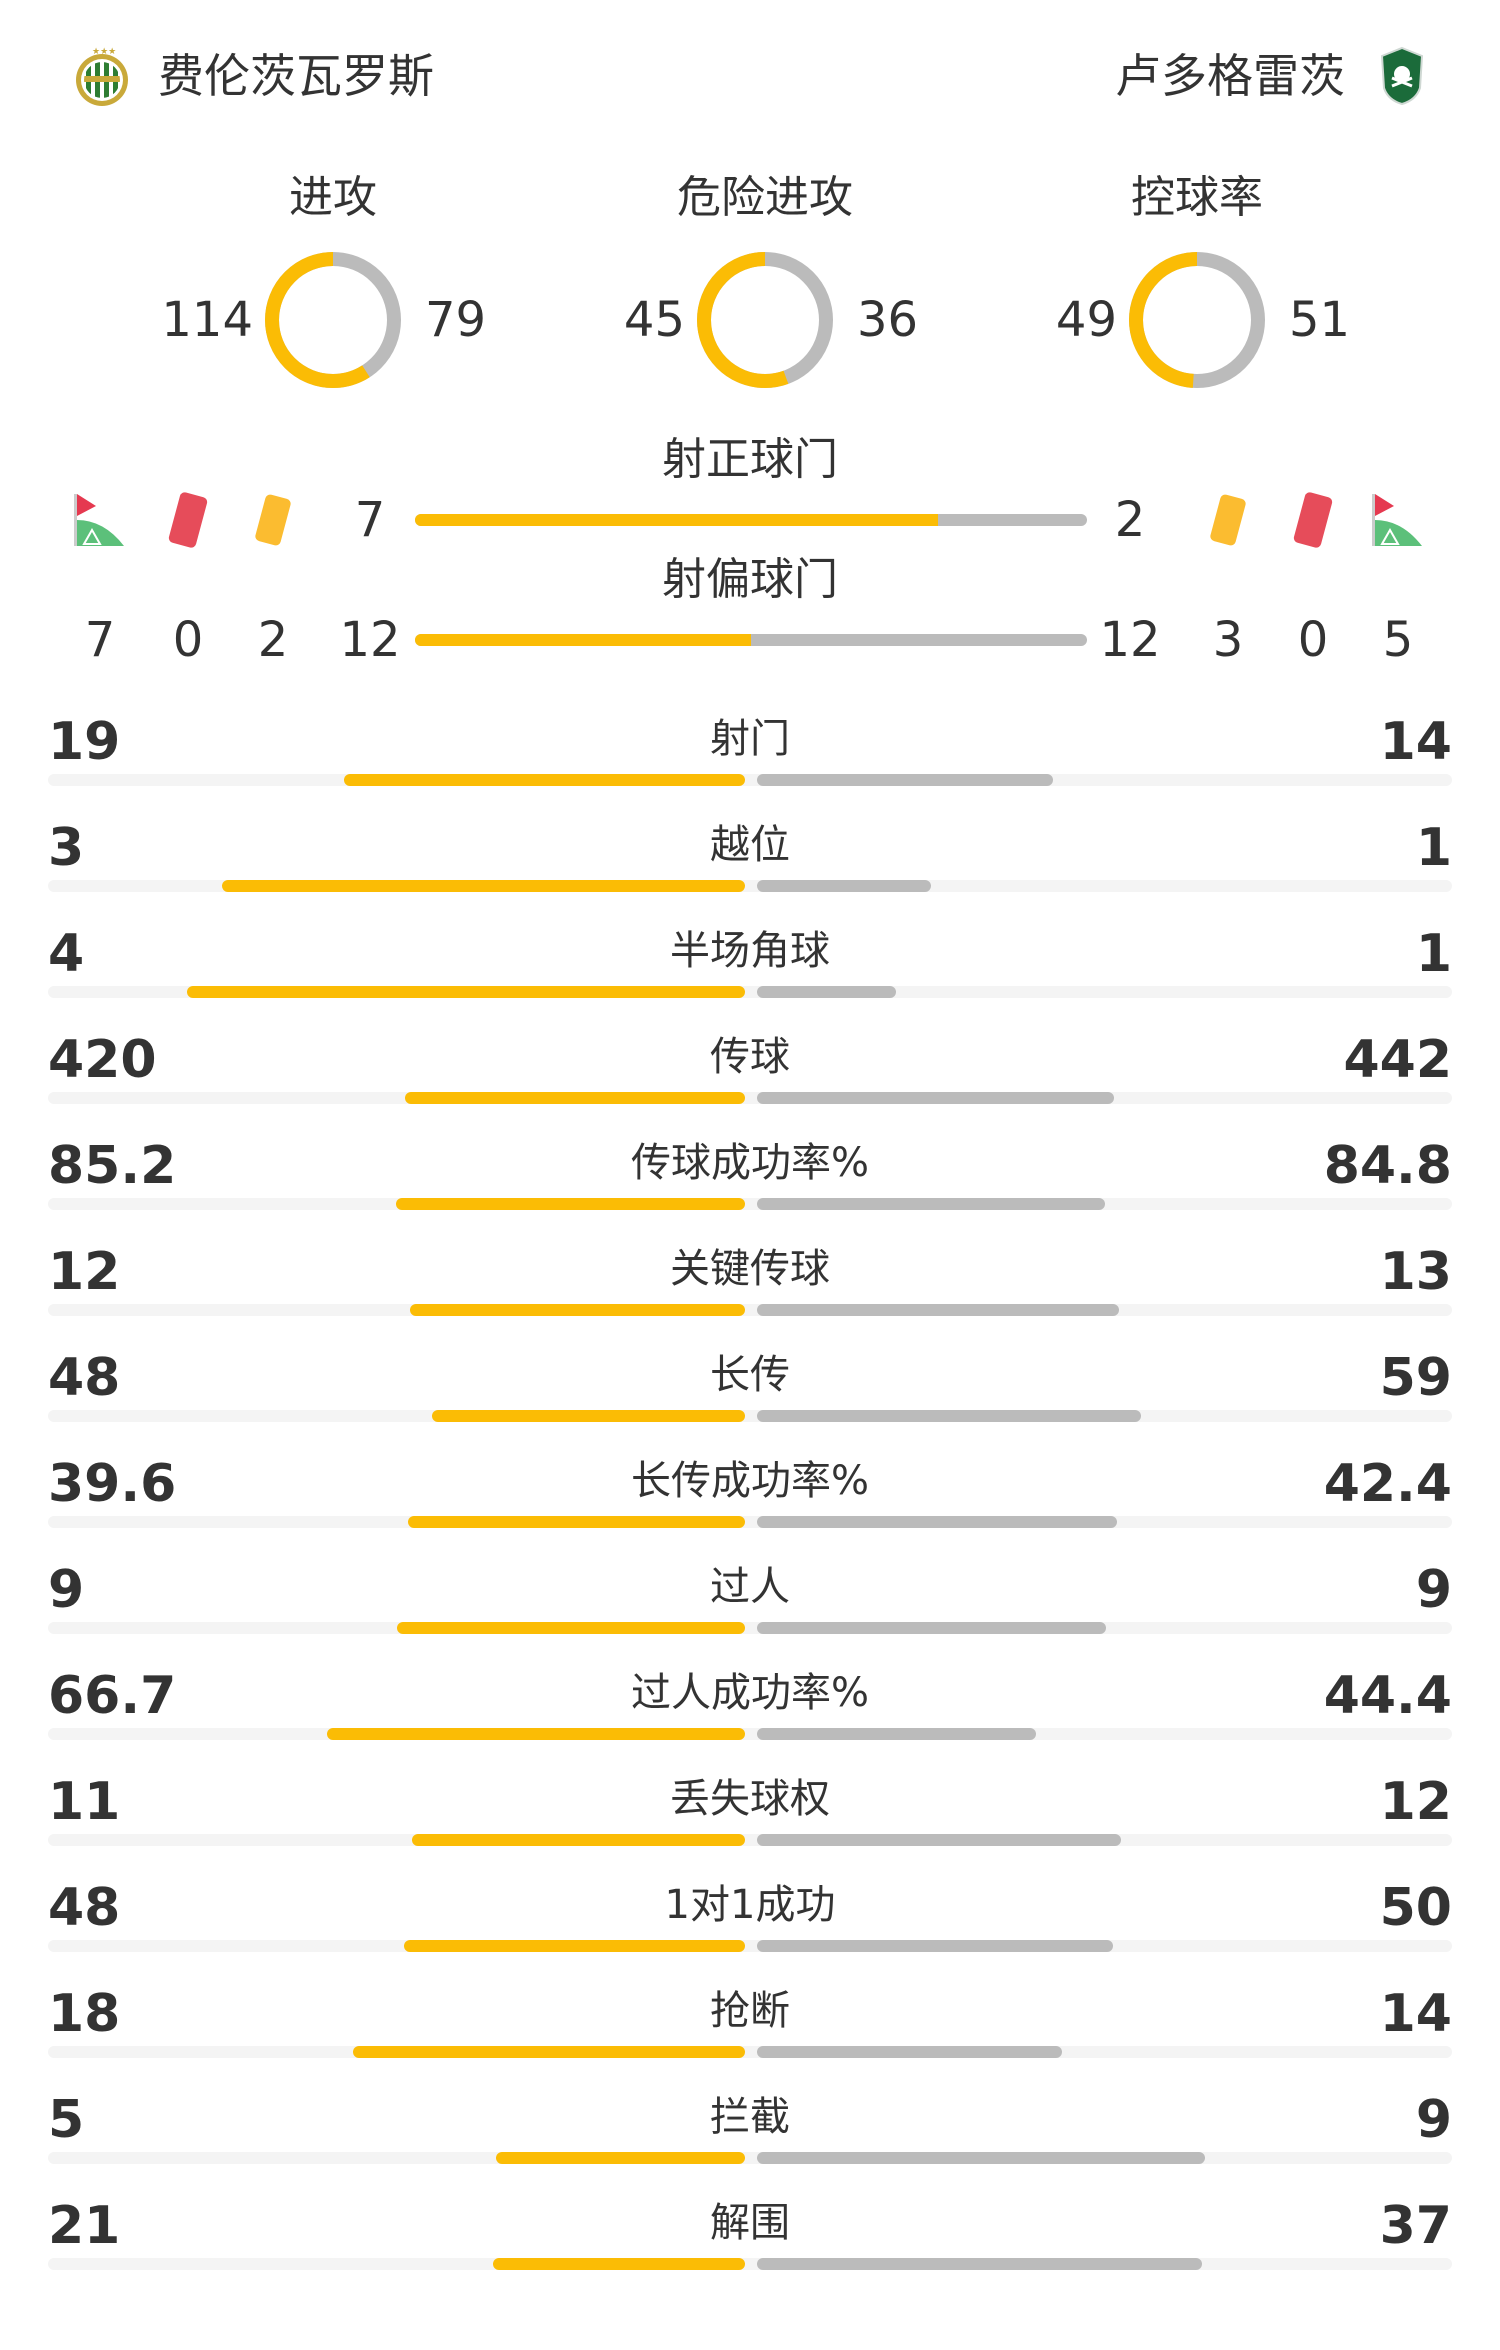  Describe the element at coordinates (66, 1590) in the screenshot. I see `stat-home-value: 9` at that location.